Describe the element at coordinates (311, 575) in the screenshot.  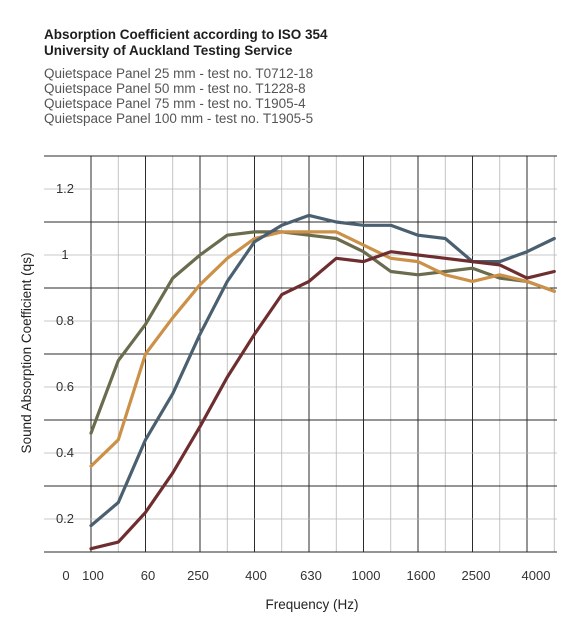
I see `x-tick-label: 630` at that location.